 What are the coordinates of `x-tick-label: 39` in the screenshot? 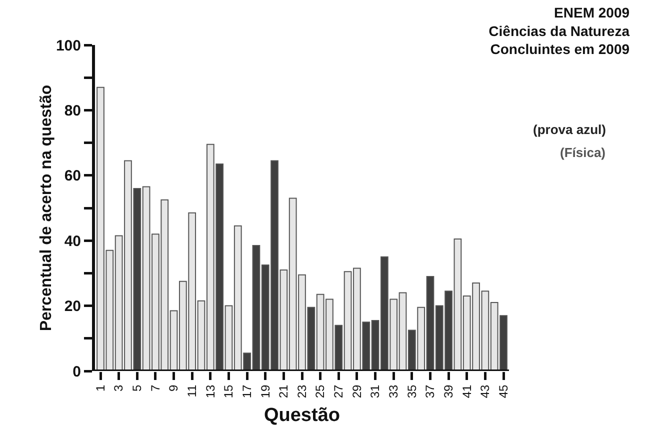 It's located at (448, 391).